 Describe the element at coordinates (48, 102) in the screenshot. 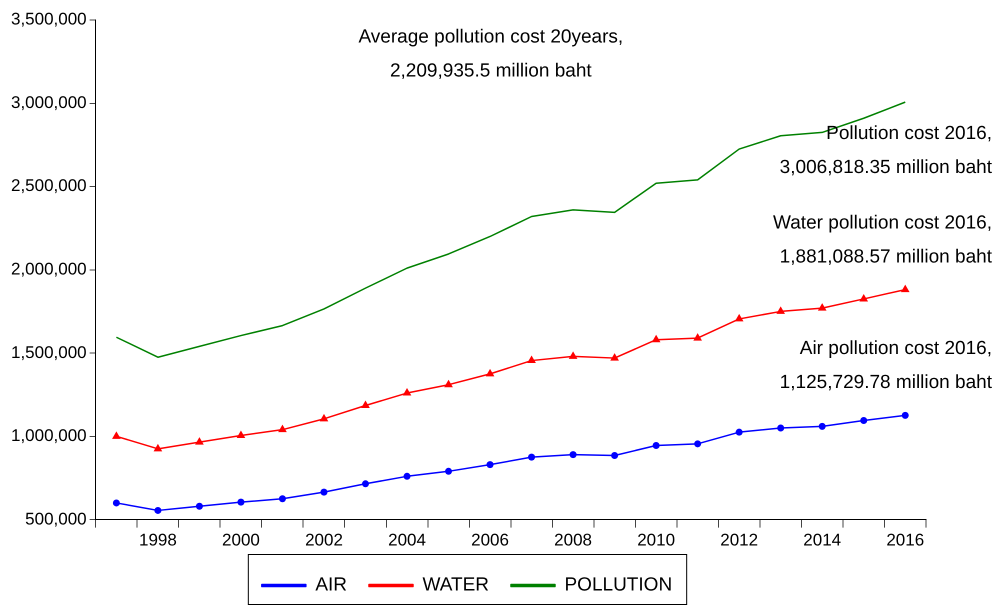

I see `y-tick-label: 3,000,000` at that location.